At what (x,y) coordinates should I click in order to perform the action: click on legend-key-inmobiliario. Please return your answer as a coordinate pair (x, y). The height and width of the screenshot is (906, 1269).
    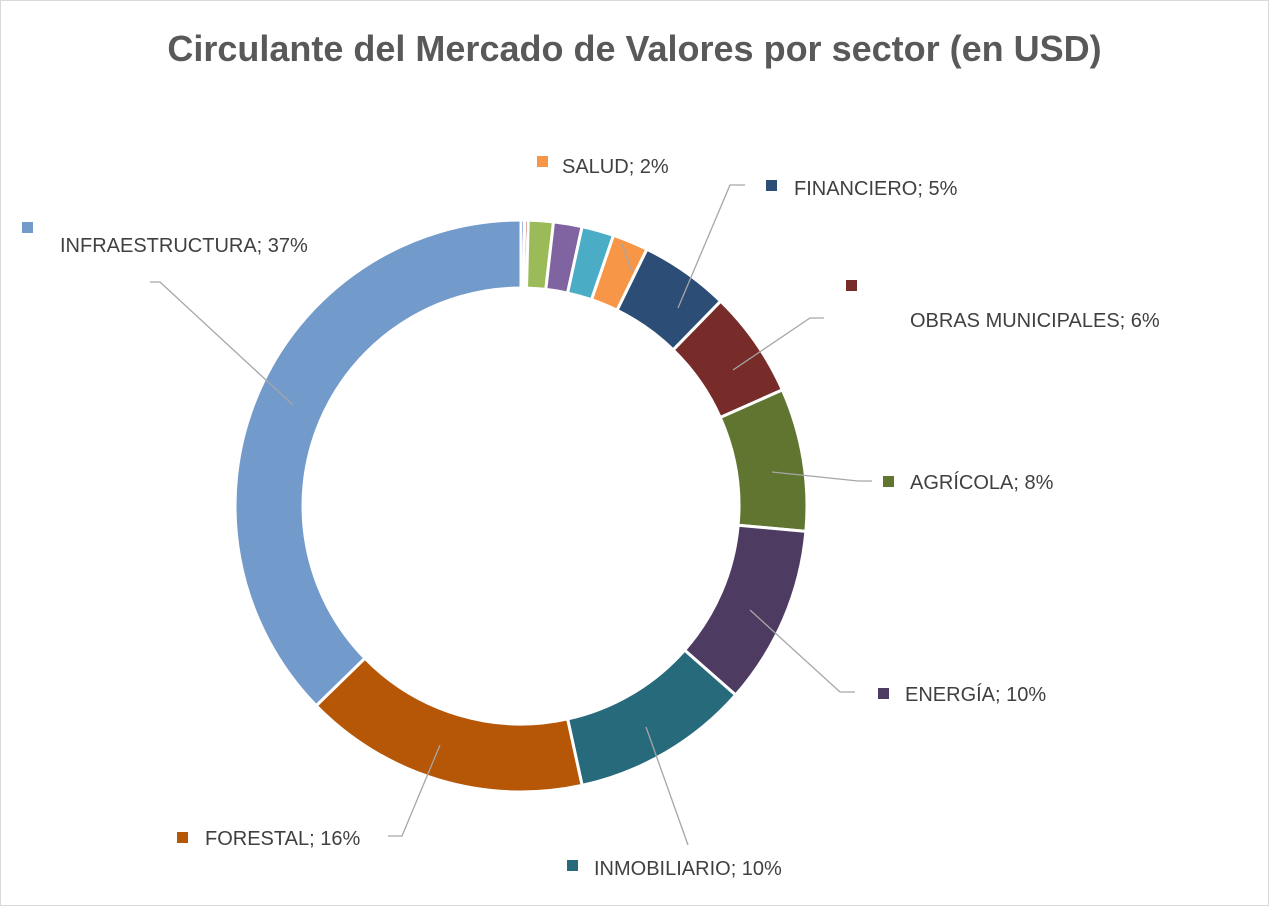
    Looking at the image, I should click on (572, 865).